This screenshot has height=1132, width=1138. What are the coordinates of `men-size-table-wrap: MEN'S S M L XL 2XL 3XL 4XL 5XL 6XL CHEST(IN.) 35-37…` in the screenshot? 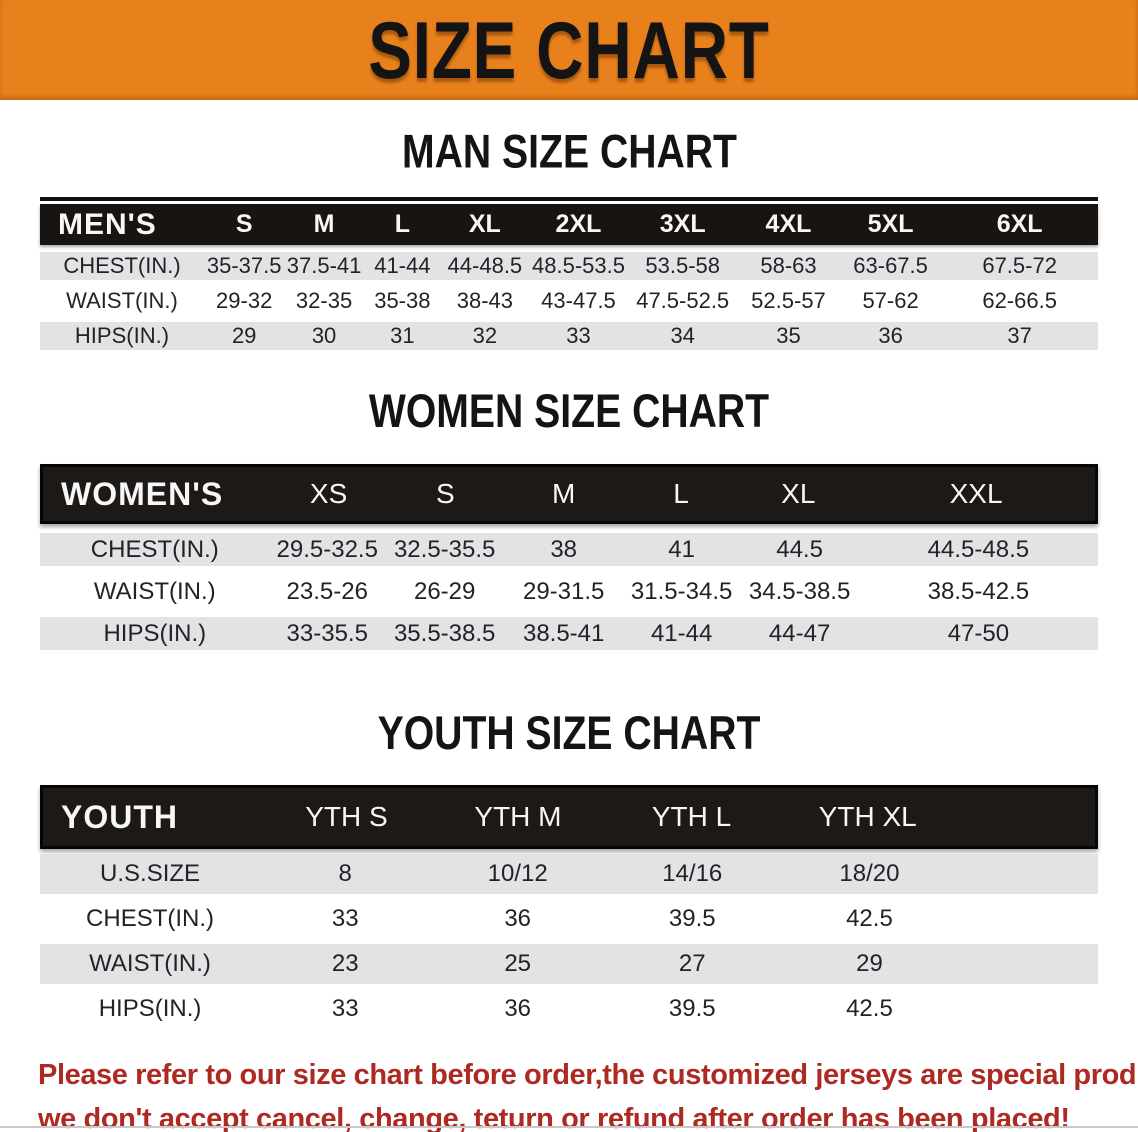 It's located at (569, 273).